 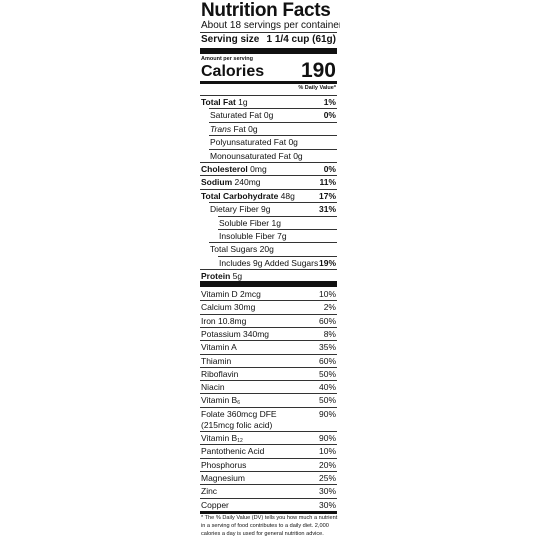 I want to click on vitamin-name: Thiamin, so click(x=216, y=360).